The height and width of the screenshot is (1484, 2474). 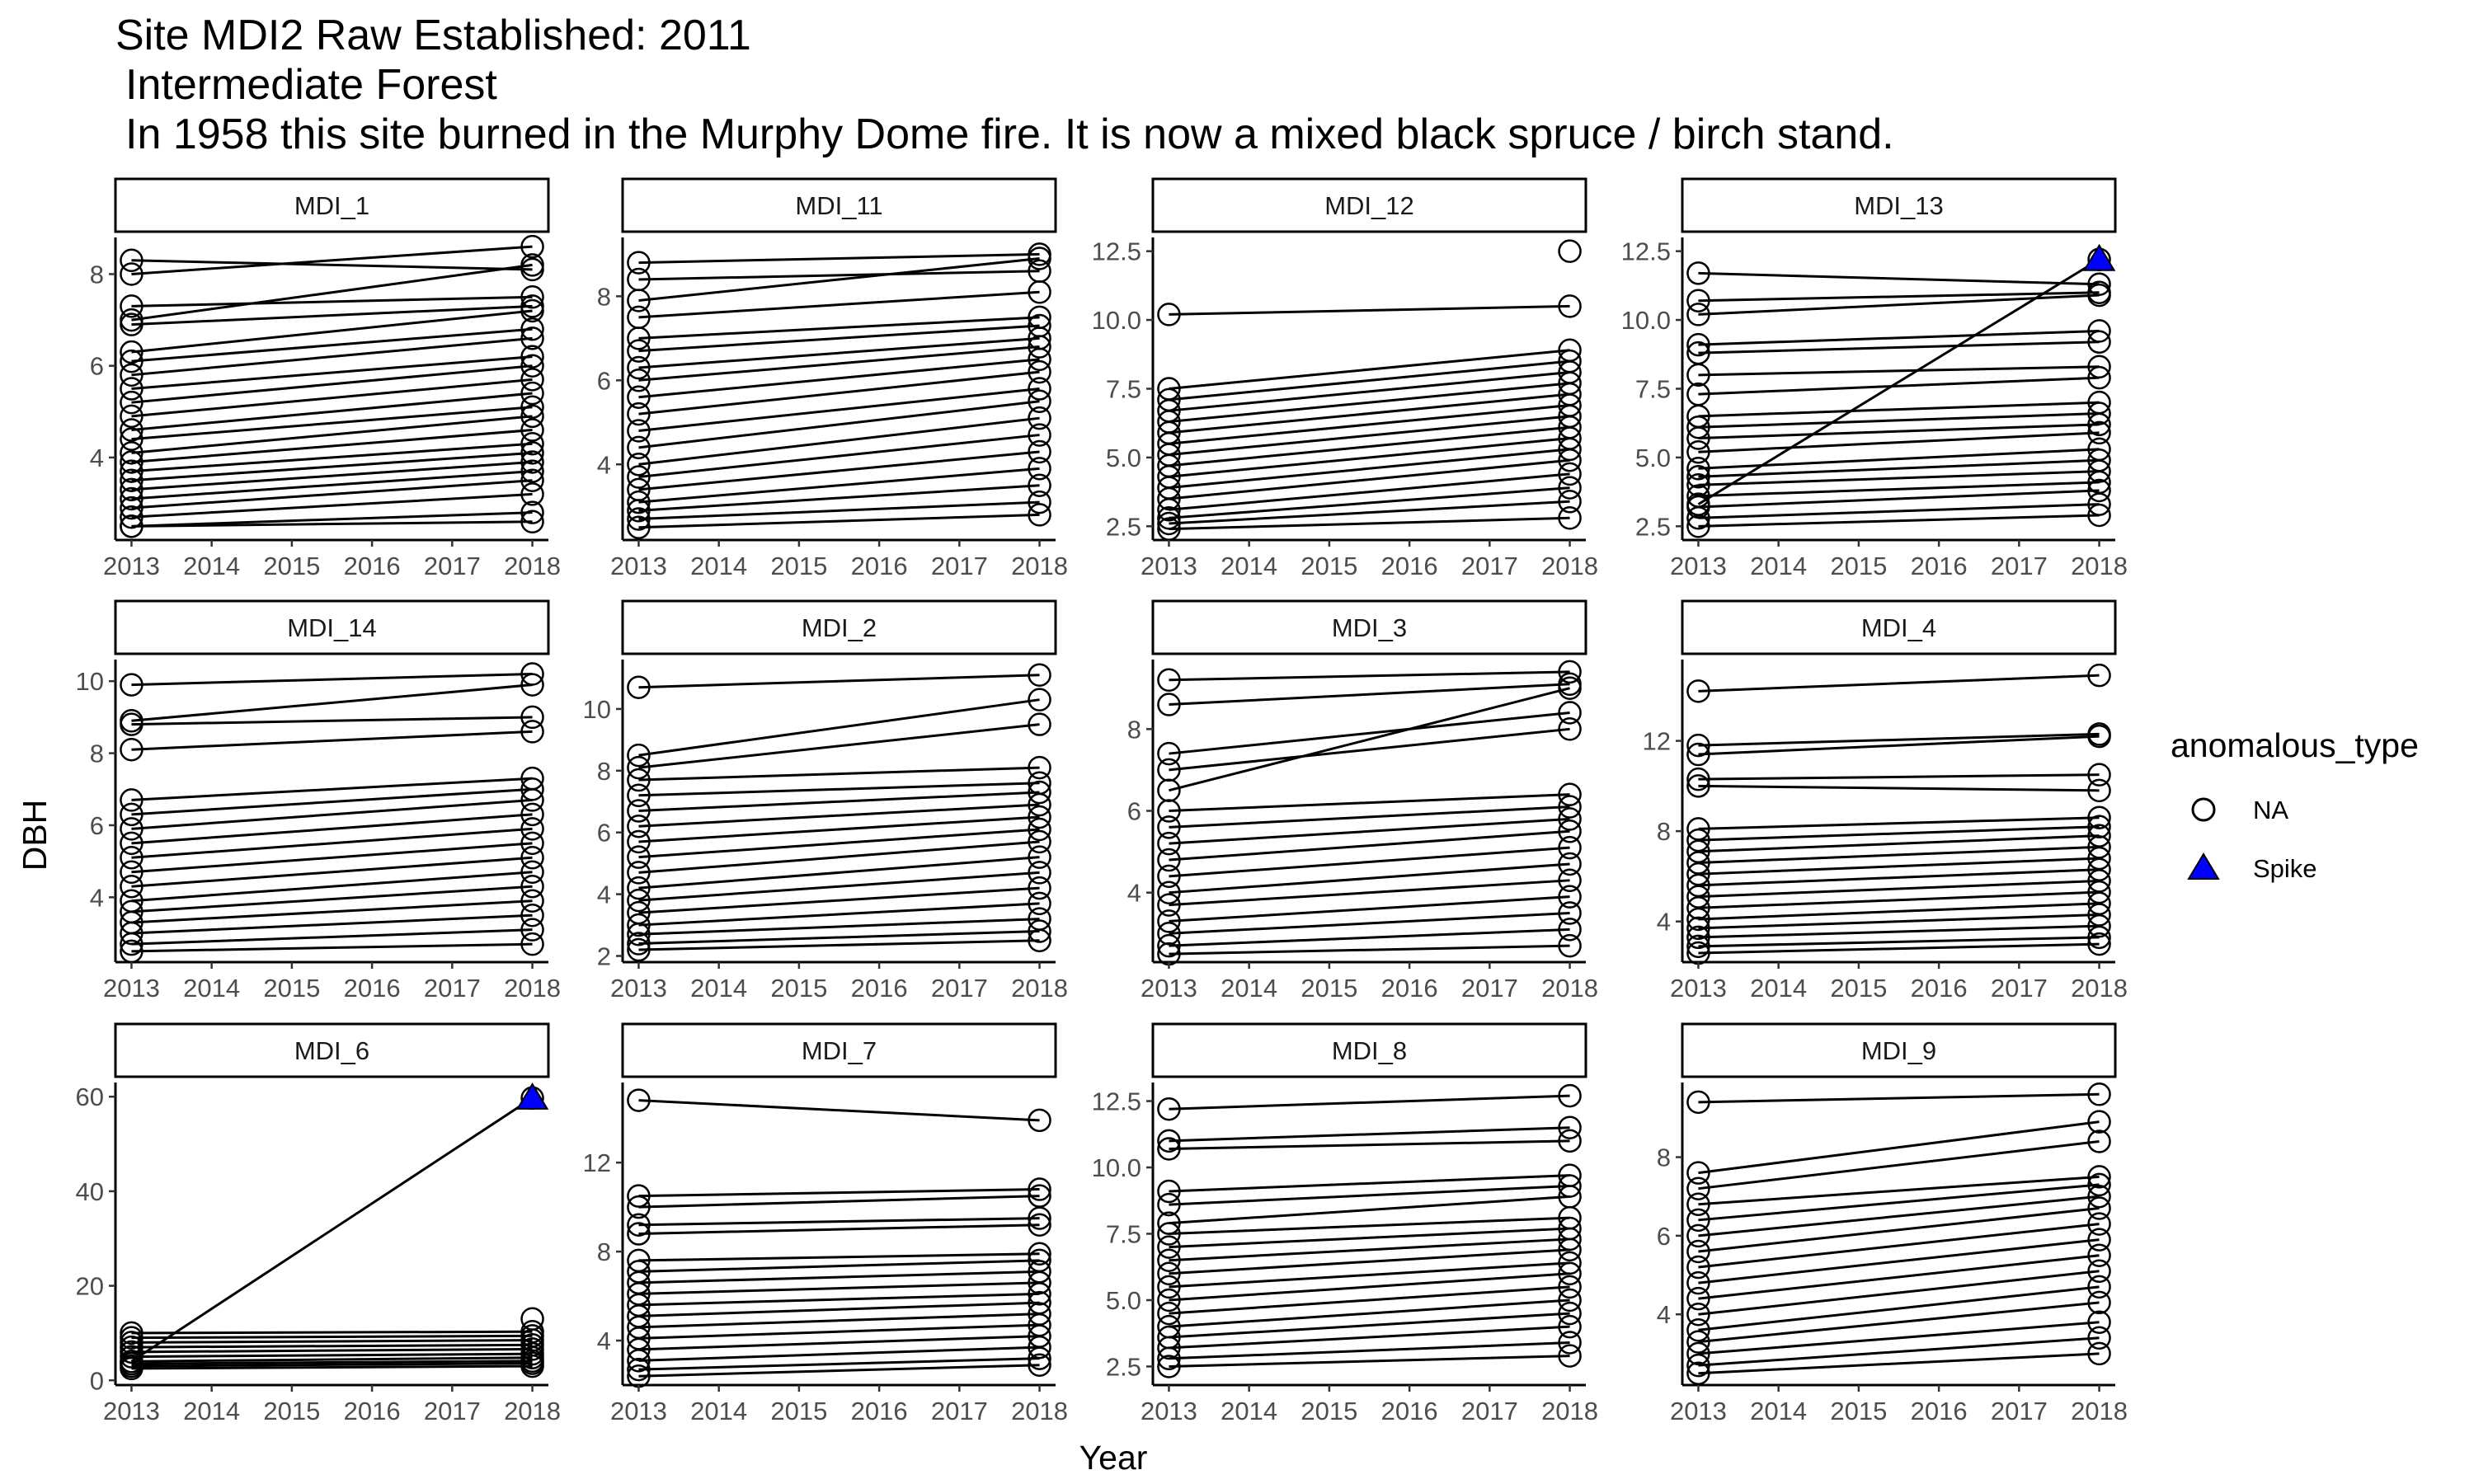 I want to click on y-tick-label: 2, so click(x=604, y=956).